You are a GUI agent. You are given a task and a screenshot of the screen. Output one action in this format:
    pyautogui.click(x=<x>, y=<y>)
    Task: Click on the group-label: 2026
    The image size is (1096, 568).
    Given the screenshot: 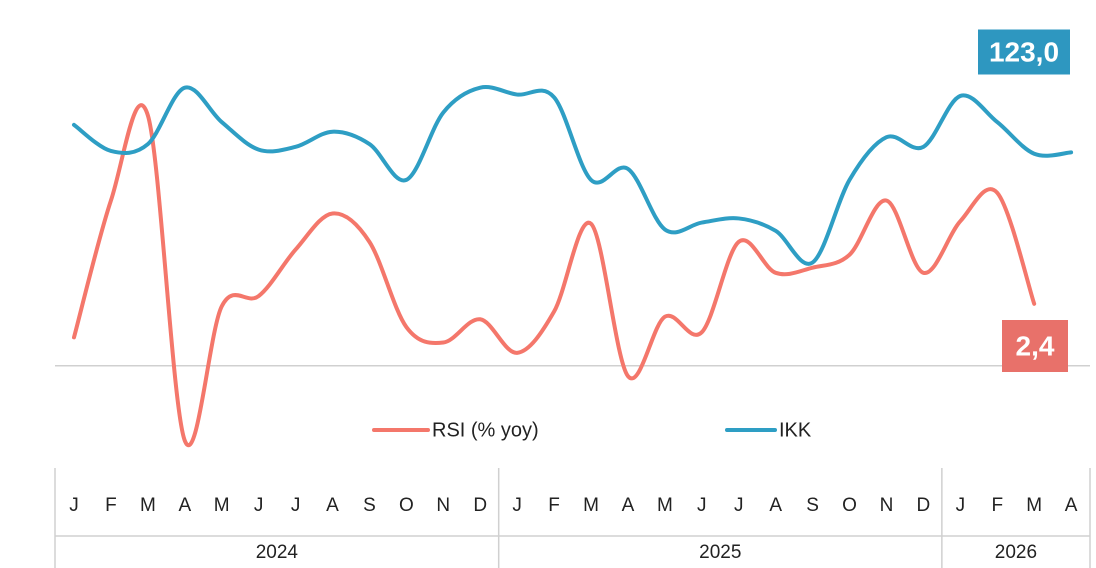 What is the action you would take?
    pyautogui.click(x=1016, y=552)
    